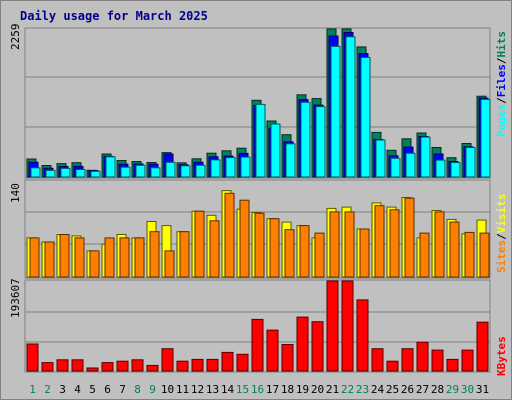  What do you see at coordinates (332, 389) in the screenshot?
I see `x-tick-label-day-21: 21` at bounding box center [332, 389].